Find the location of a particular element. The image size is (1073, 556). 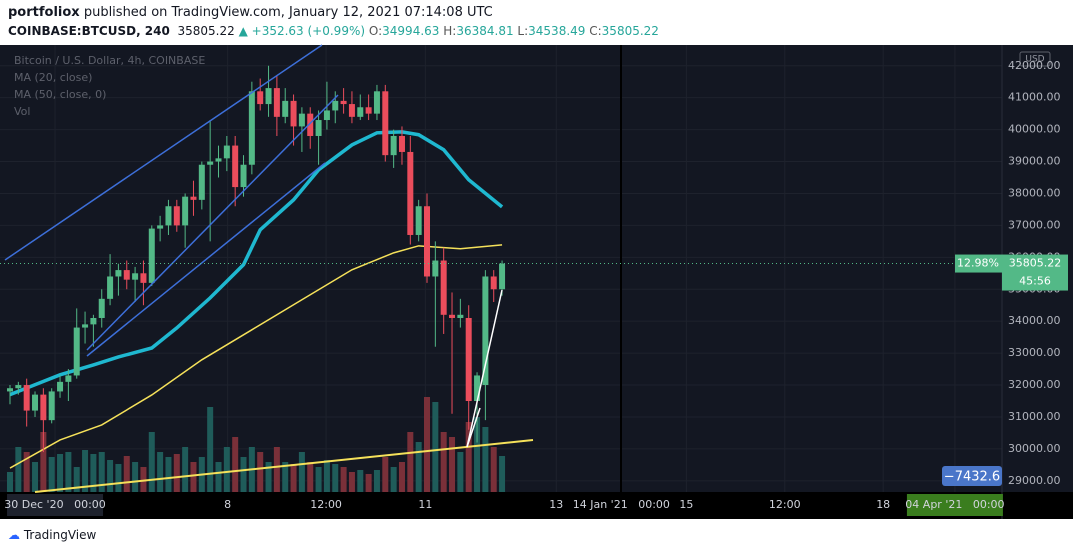

quote-value: 34994.63 is located at coordinates (411, 31).